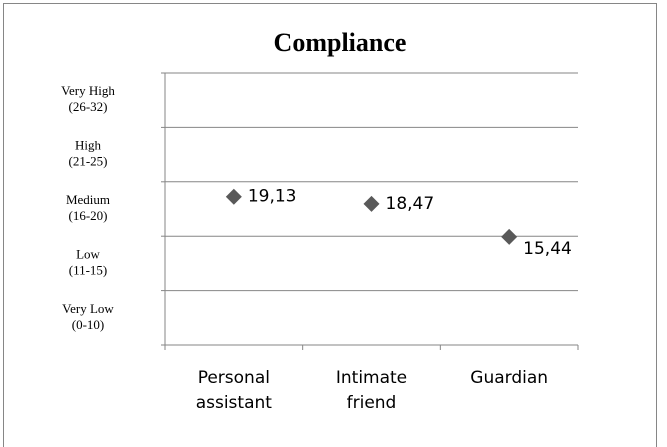 This screenshot has width=667, height=447. Describe the element at coordinates (410, 204) in the screenshot. I see `data-label: 18,47` at that location.